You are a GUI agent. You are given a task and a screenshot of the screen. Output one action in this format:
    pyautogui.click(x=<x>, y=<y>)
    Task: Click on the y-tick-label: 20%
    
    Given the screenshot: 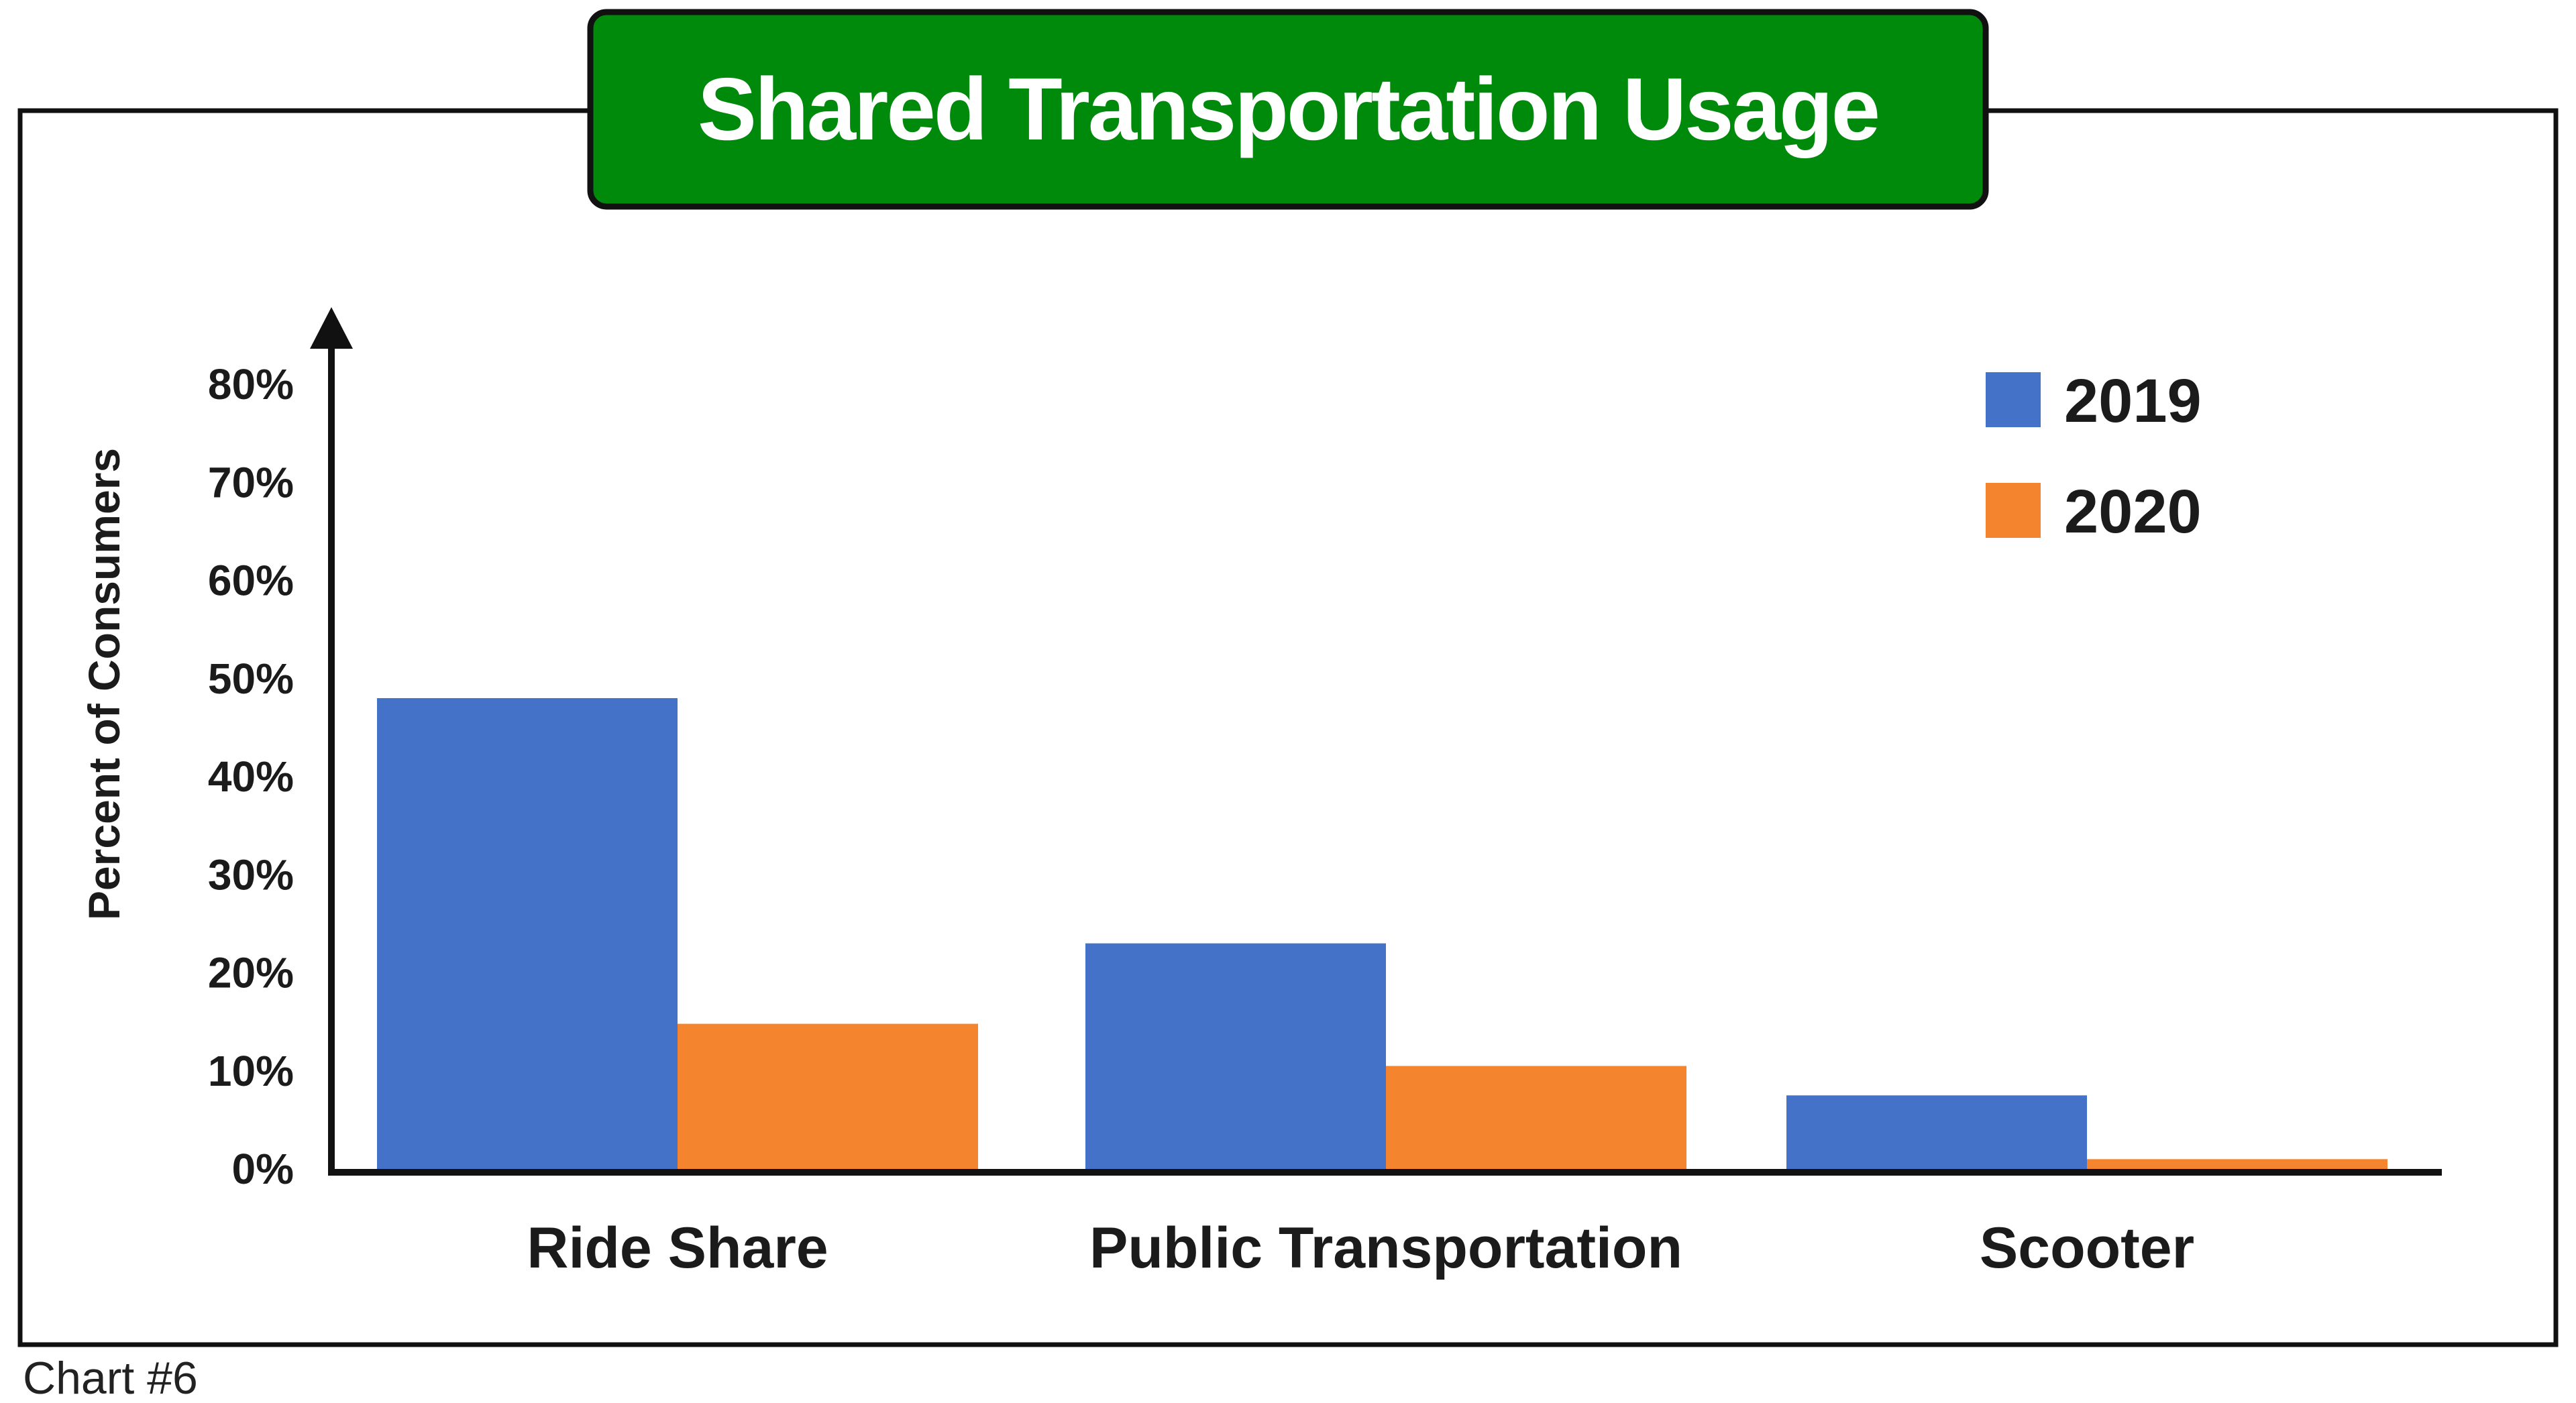 What is the action you would take?
    pyautogui.click(x=251, y=973)
    